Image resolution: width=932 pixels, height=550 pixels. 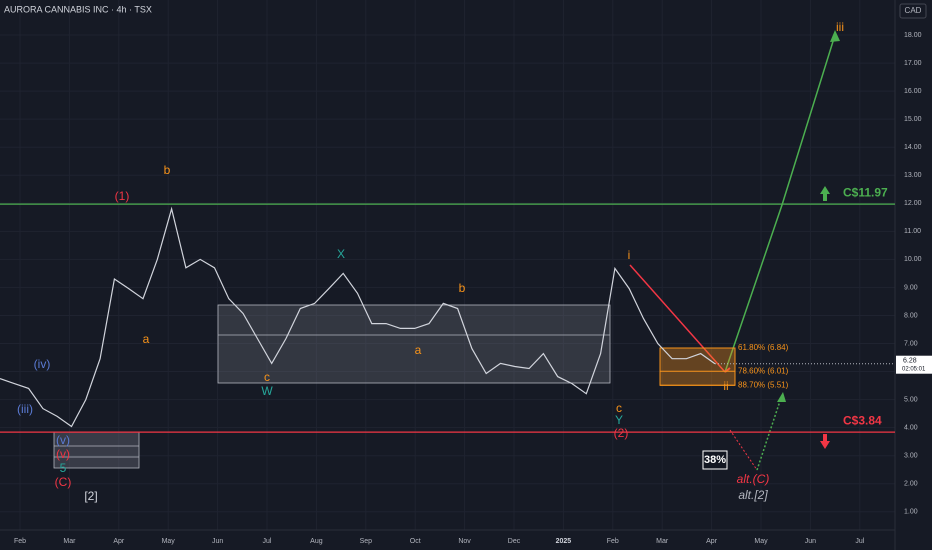 What do you see at coordinates (63, 482) in the screenshot?
I see `wave-label: (C)` at bounding box center [63, 482].